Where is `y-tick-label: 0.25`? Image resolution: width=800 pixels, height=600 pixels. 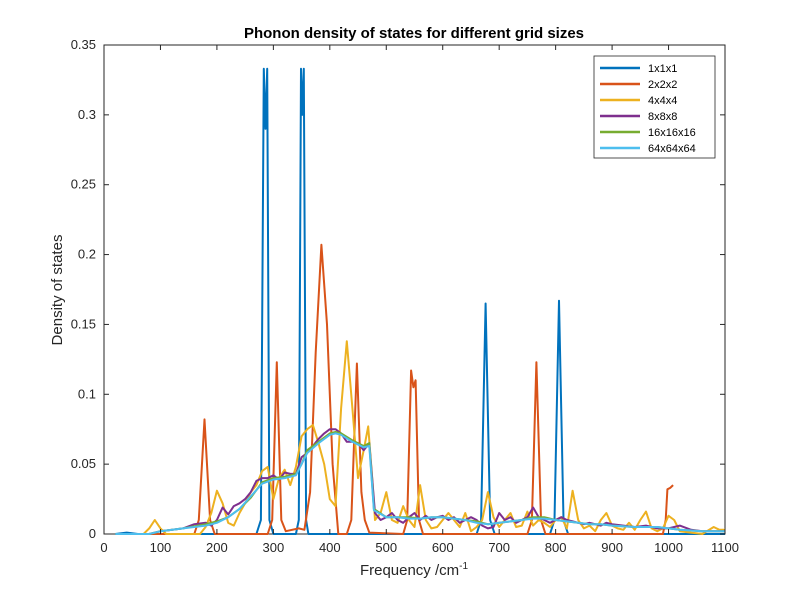 y-tick-label: 0.25 is located at coordinates (83, 184).